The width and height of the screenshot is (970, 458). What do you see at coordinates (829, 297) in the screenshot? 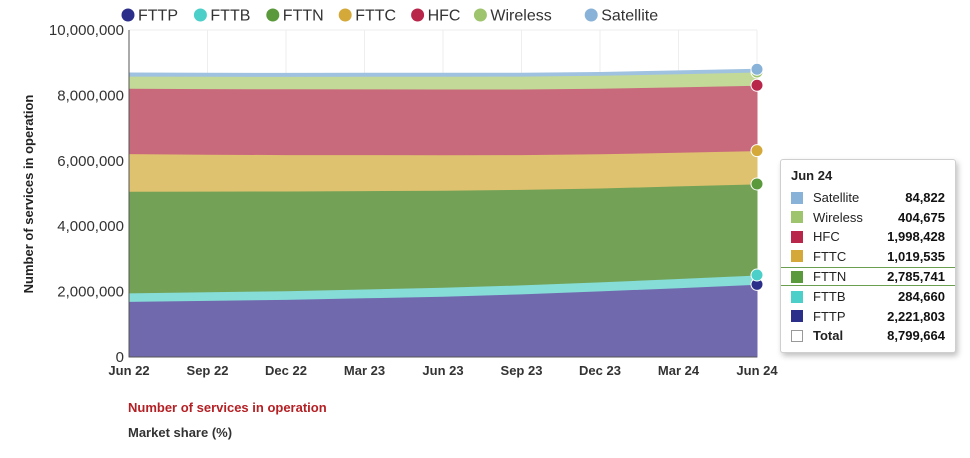
I see `tooltip-row-label: FTTB` at bounding box center [829, 297].